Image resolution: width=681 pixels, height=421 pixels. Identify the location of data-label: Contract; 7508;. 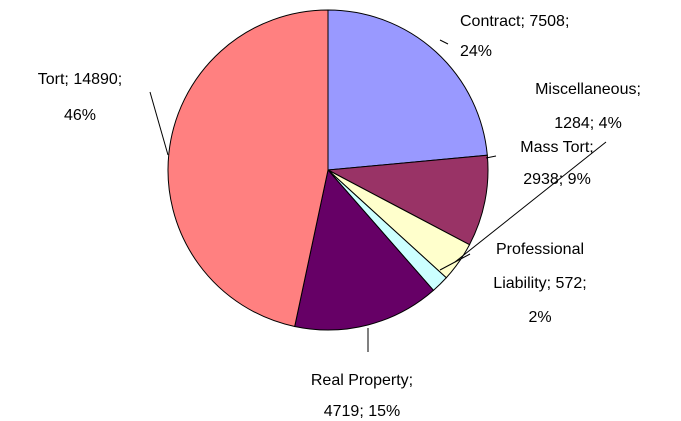
(514, 21).